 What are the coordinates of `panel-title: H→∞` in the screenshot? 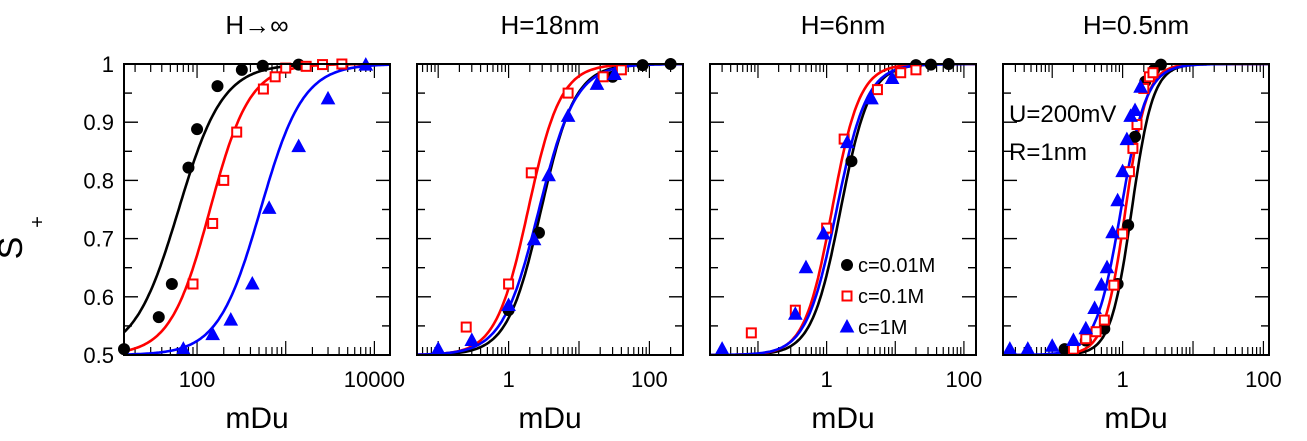 It's located at (256, 25).